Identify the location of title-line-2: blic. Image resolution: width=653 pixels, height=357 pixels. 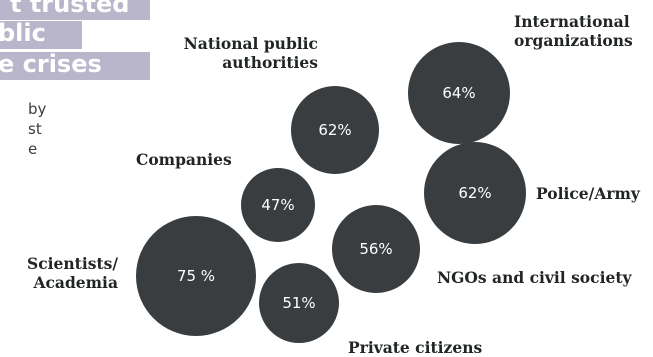
(41, 35).